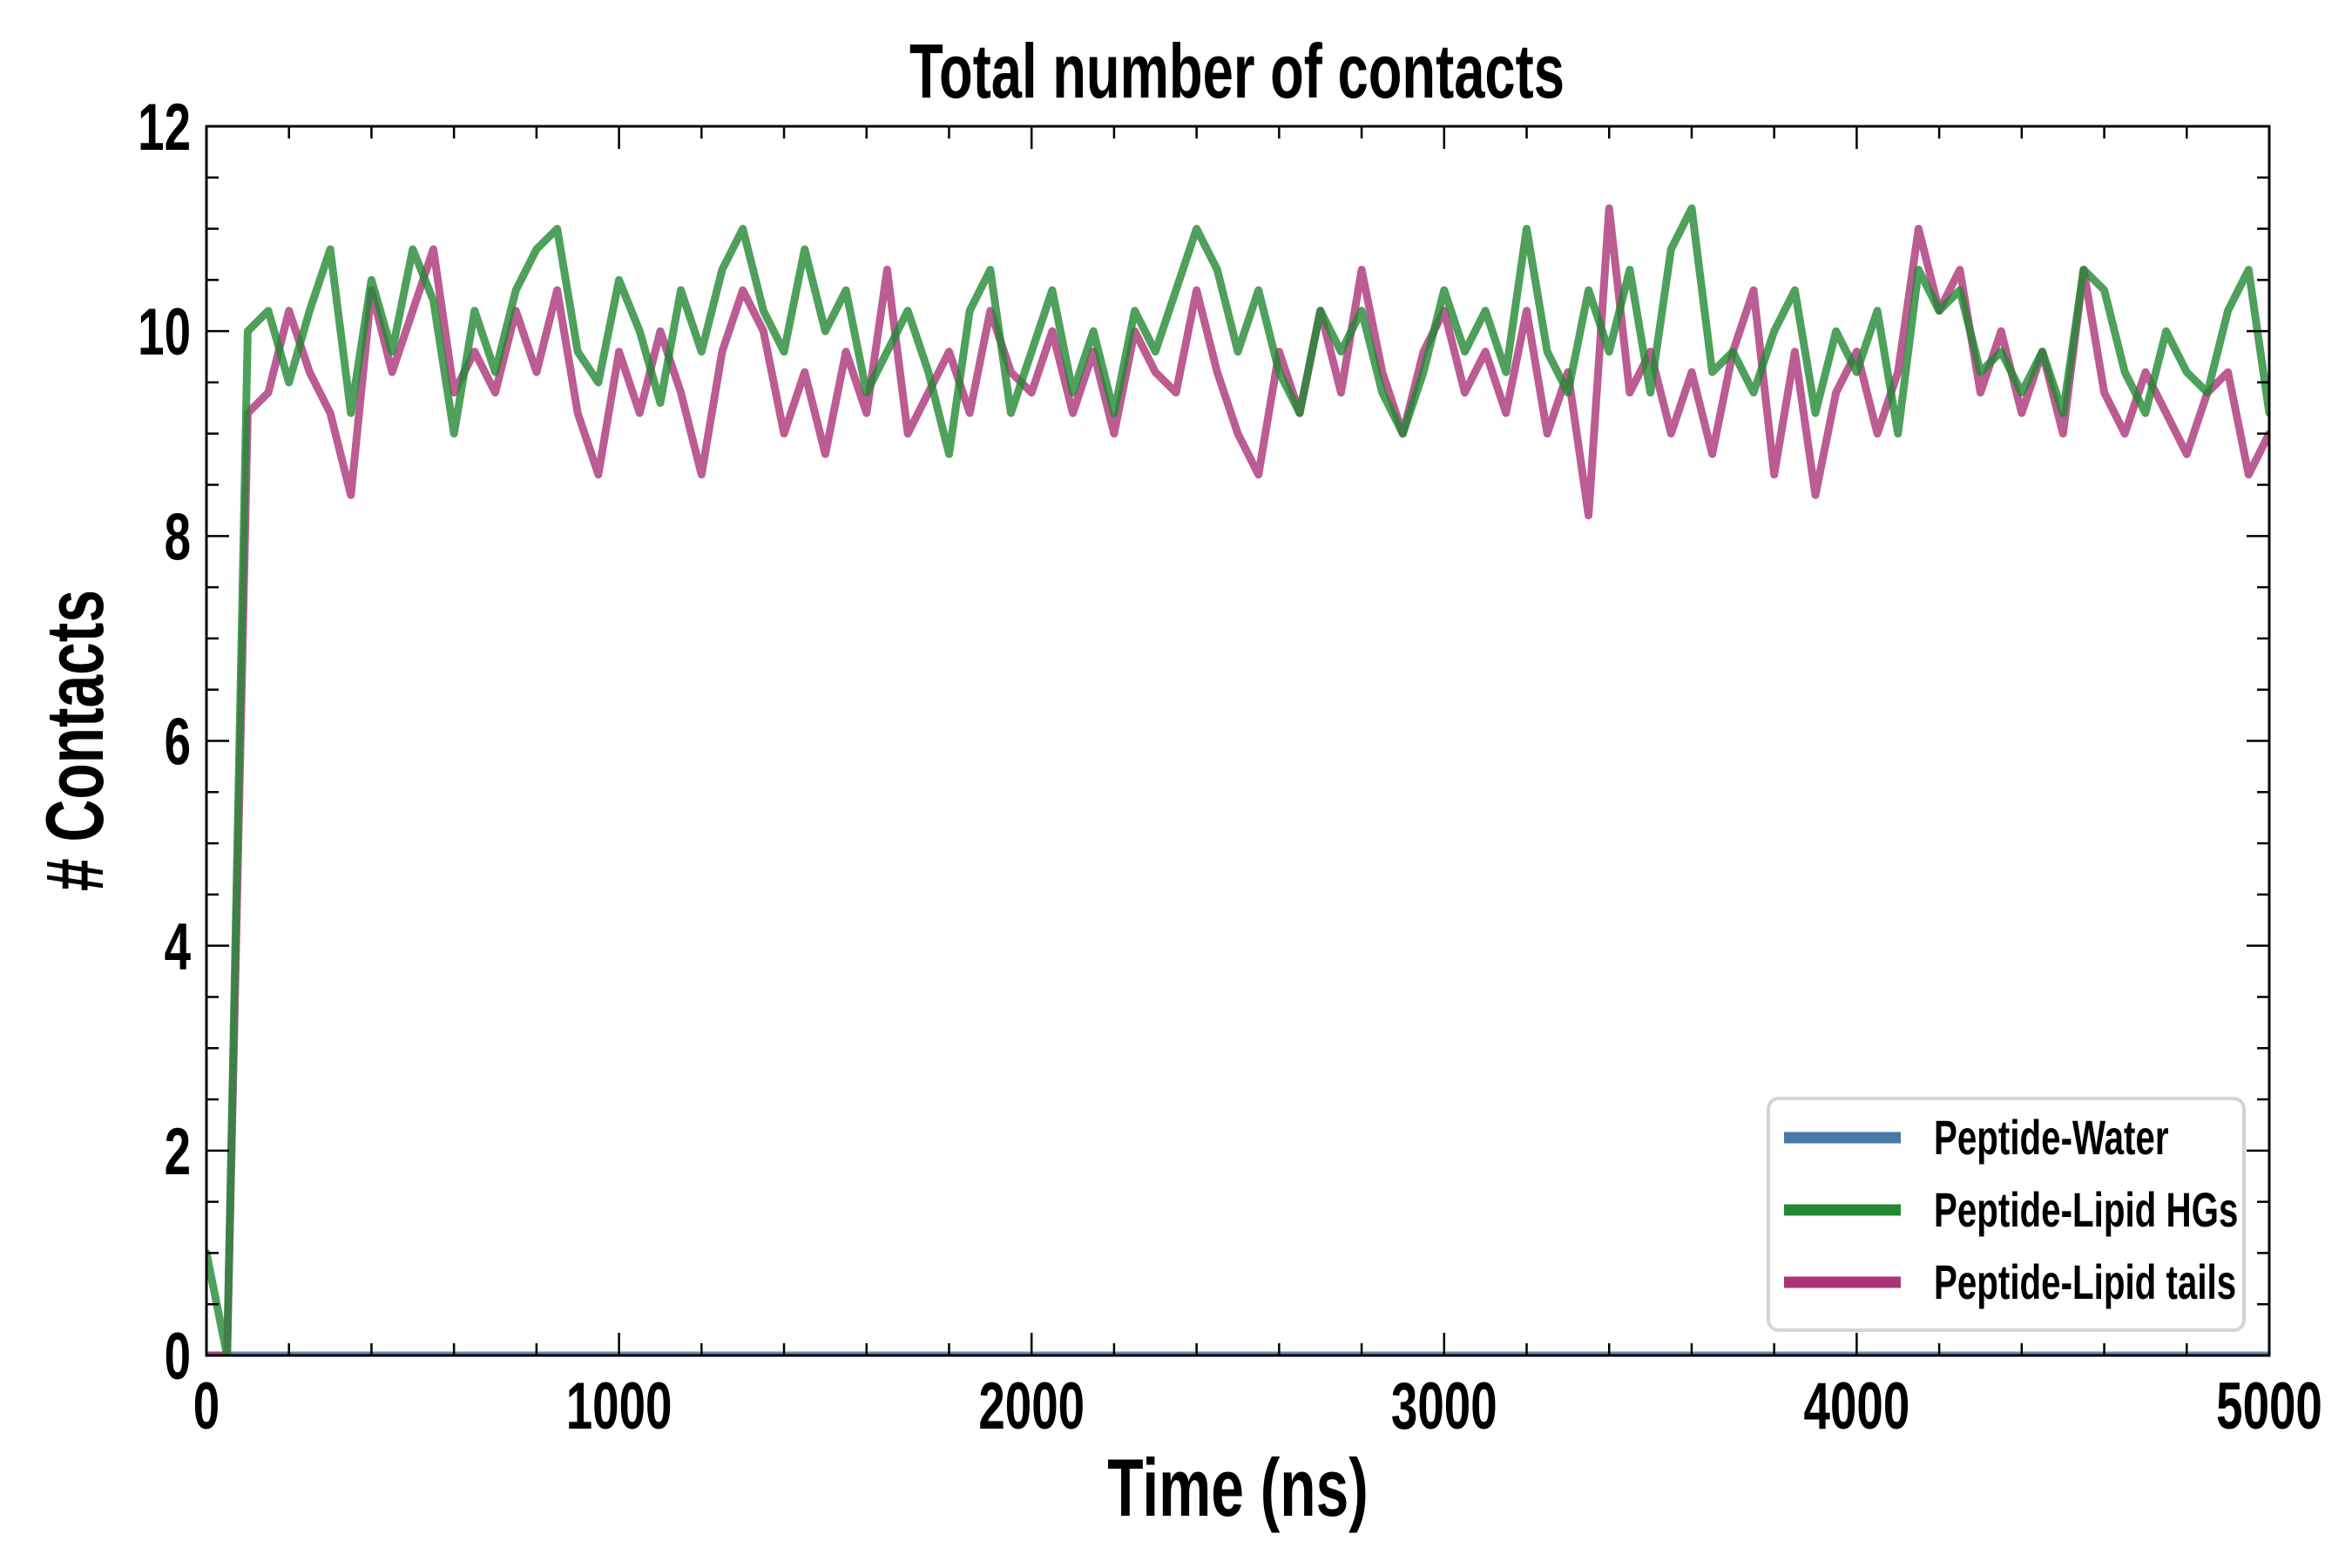 This screenshot has width=2352, height=1568. I want to click on y-tick-label: 4, so click(178, 947).